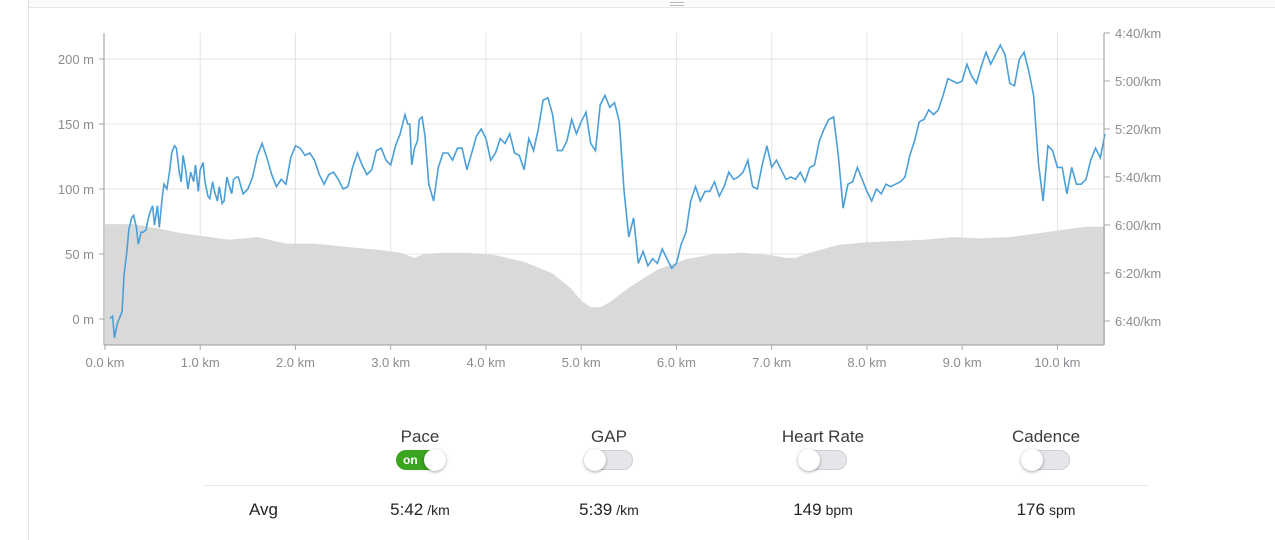  What do you see at coordinates (76, 124) in the screenshot?
I see `y-left-tick-label: 150 m` at bounding box center [76, 124].